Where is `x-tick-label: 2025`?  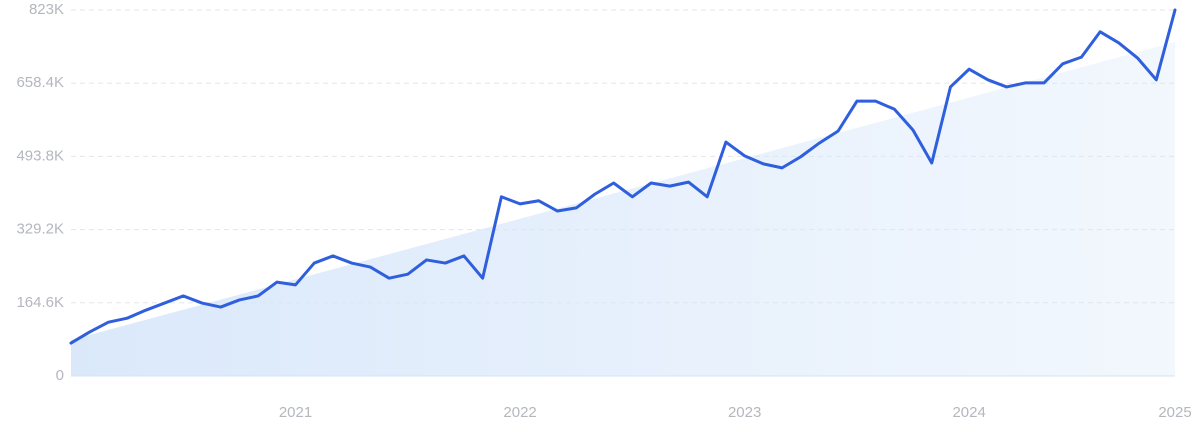
x-tick-label: 2025 is located at coordinates (1174, 412).